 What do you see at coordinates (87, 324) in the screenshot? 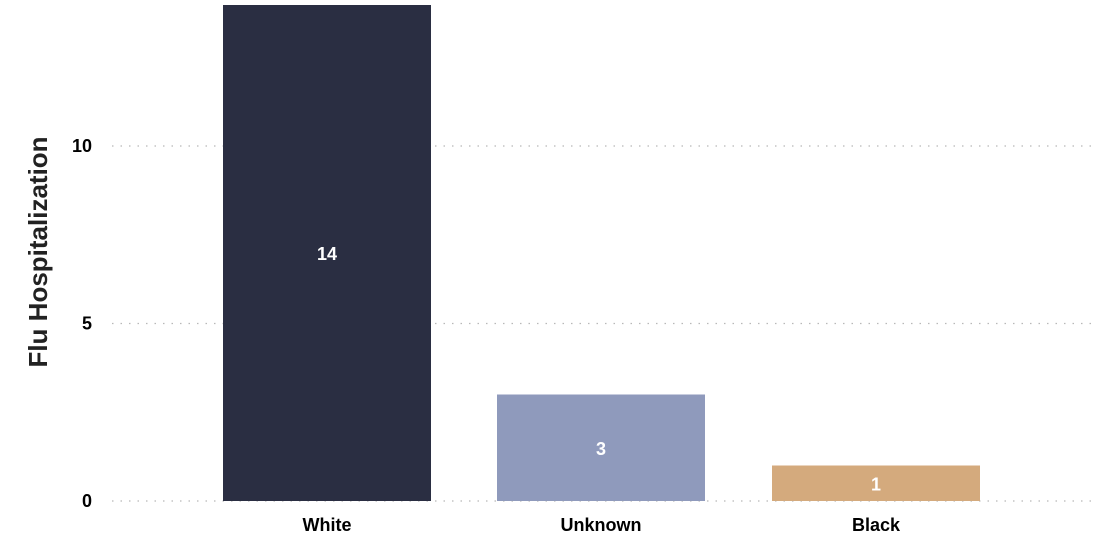
I see `y-tick-label: 5` at bounding box center [87, 324].